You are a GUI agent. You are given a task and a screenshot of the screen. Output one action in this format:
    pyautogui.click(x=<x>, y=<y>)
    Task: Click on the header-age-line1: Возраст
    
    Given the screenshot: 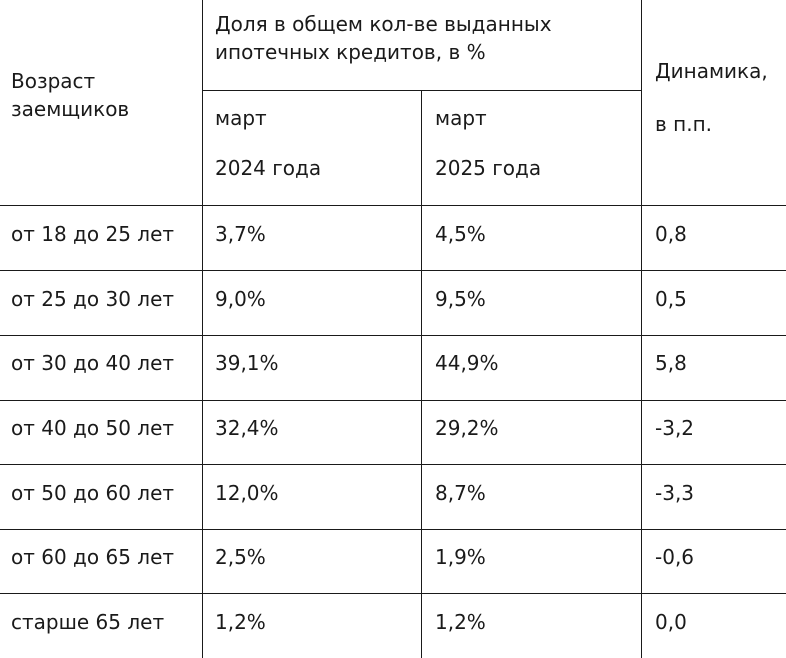 What is the action you would take?
    pyautogui.click(x=53, y=81)
    